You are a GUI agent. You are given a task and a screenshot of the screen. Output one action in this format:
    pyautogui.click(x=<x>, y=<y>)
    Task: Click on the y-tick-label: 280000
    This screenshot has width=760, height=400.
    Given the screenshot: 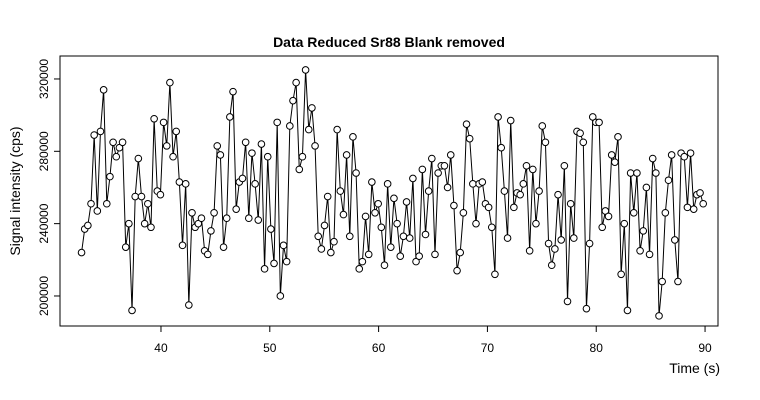 What is the action you would take?
    pyautogui.click(x=44, y=151)
    